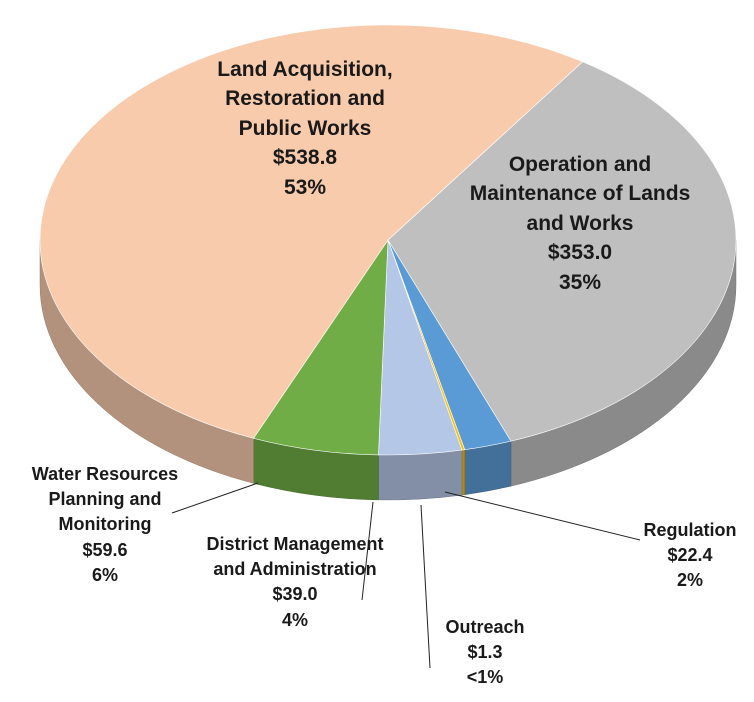 This screenshot has height=702, width=754. I want to click on category-name: Outreach, so click(485, 627).